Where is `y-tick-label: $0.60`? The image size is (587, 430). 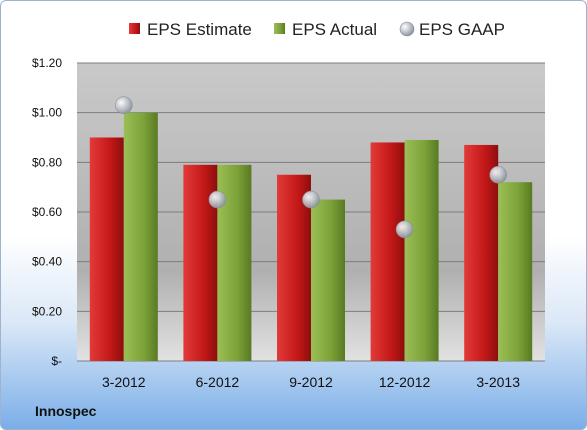 y-tick-label: $0.60 is located at coordinates (47, 212).